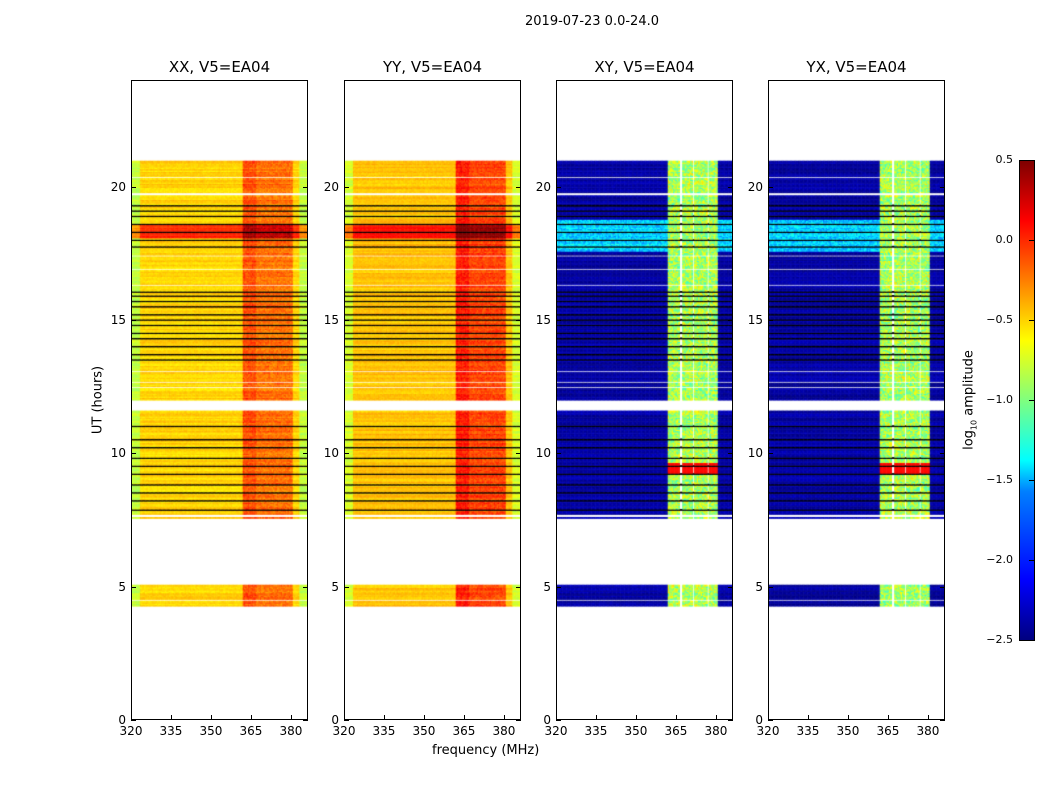  What do you see at coordinates (999, 559) in the screenshot?
I see `colorbar-tick-label: −2.0` at bounding box center [999, 559].